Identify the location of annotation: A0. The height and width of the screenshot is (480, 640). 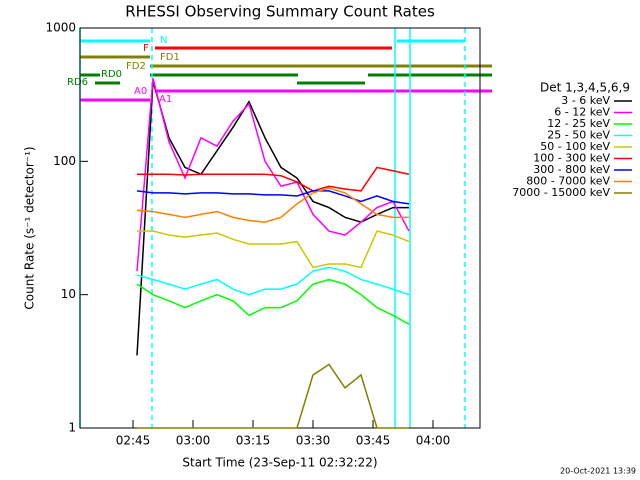
(140, 91).